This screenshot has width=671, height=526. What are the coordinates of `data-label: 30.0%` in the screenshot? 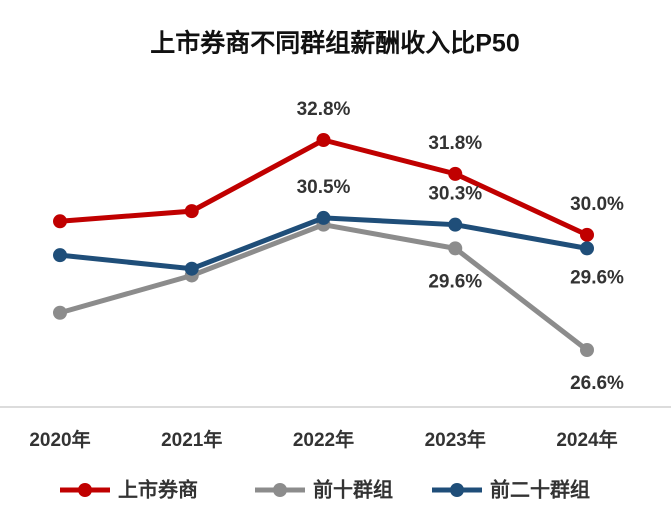 It's located at (597, 204).